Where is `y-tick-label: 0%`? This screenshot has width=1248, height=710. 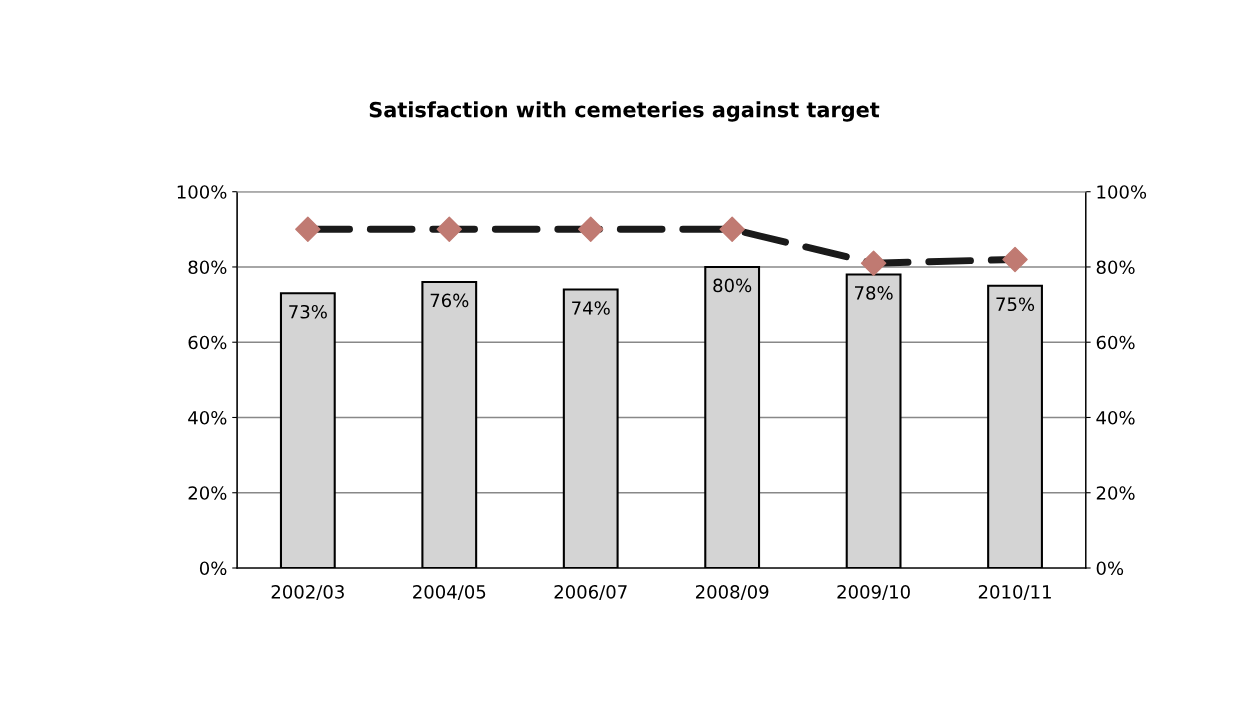 y-tick-label: 0% is located at coordinates (213, 568).